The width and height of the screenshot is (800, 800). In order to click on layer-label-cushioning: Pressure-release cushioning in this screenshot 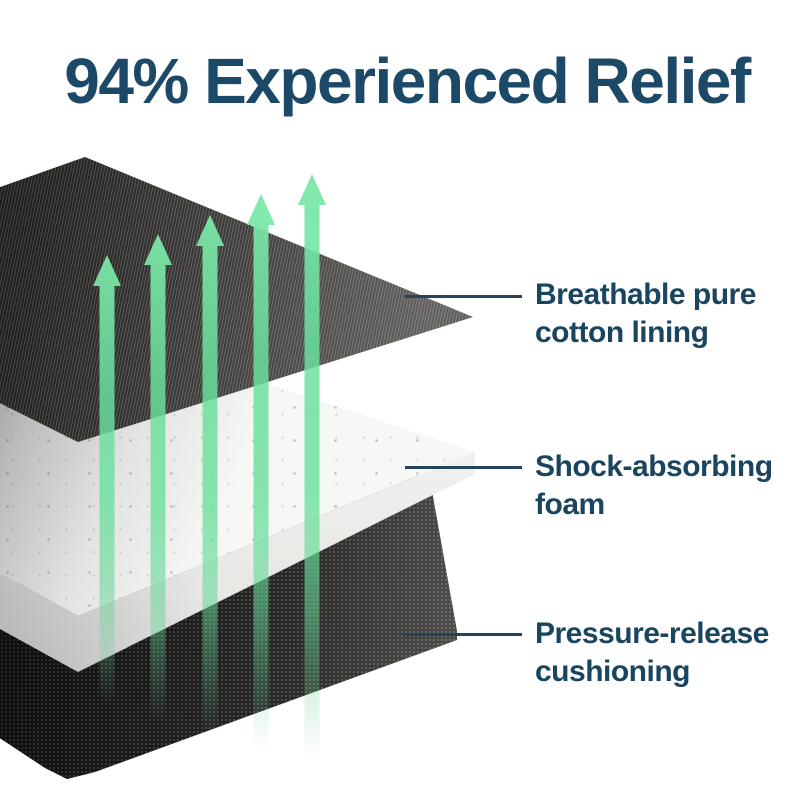, I will do `click(652, 653)`.